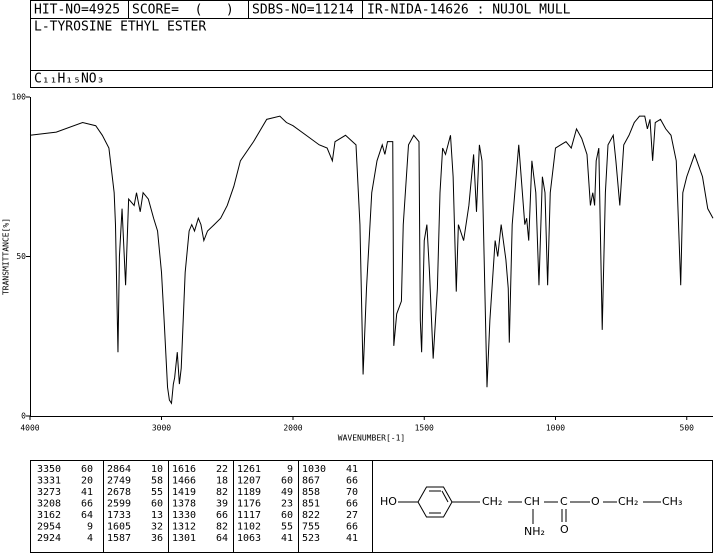 The width and height of the screenshot is (715, 553). Describe the element at coordinates (531, 512) in the screenshot. I see `structure: HO CH₂ CH C O CH₂ CH₃ NH₂ O` at that location.